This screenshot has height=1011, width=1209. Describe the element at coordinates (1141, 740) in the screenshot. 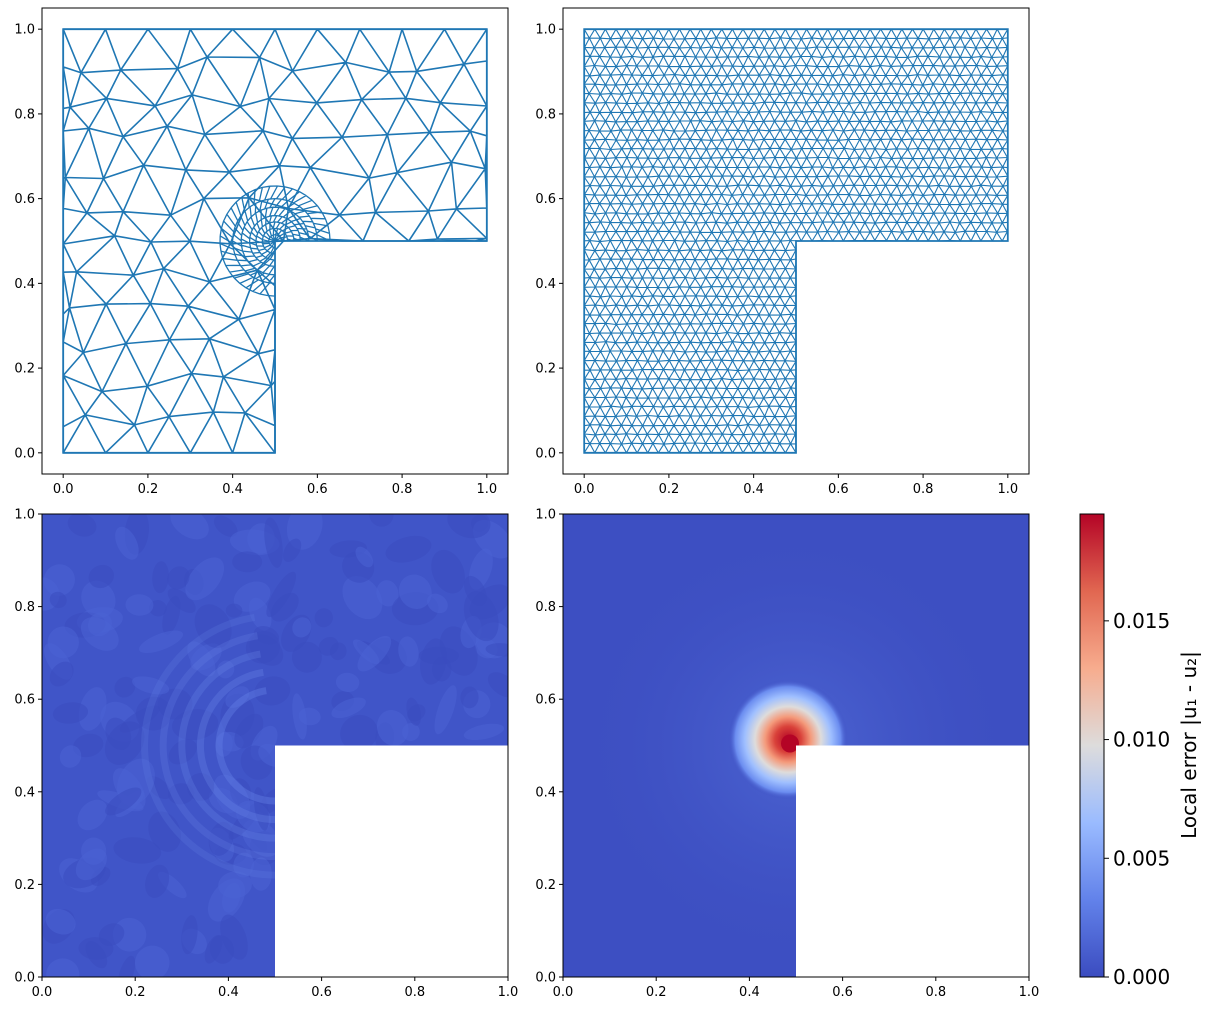

I see `colorbar-tick-label: 0.010` at that location.